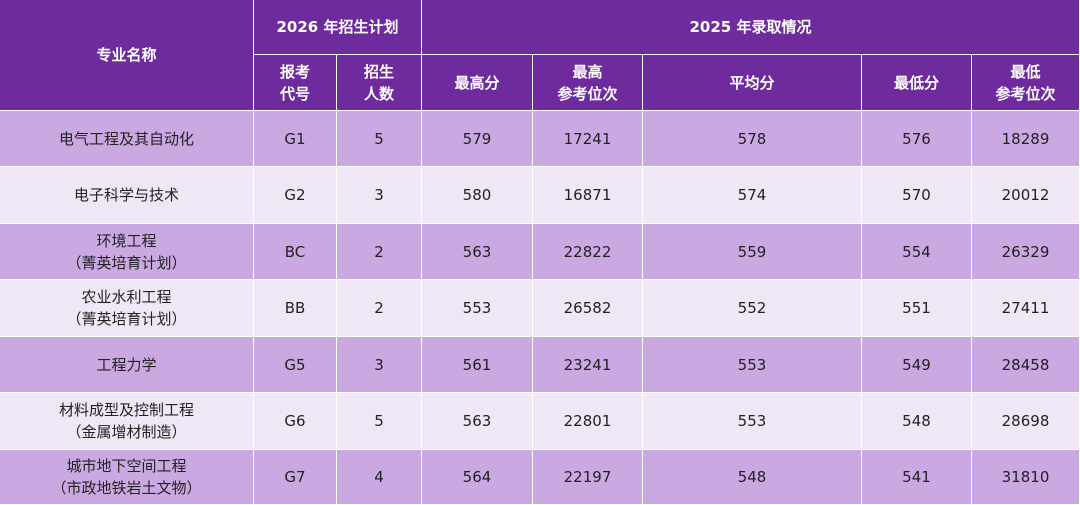  I want to click on cell-text: 最低分, so click(916, 82).